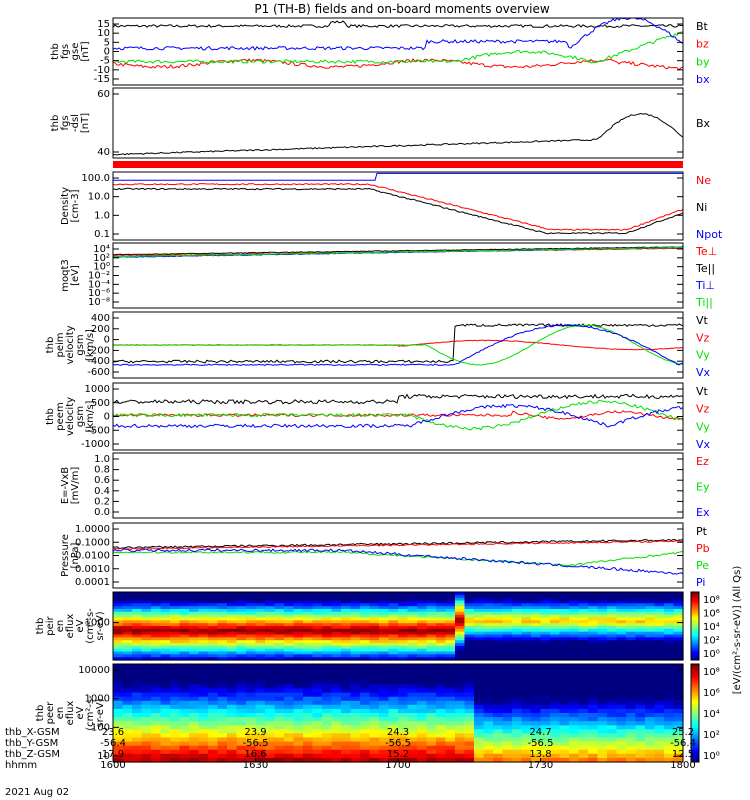 The image size is (750, 800). I want to click on vt-peem-trace, so click(398, 399).